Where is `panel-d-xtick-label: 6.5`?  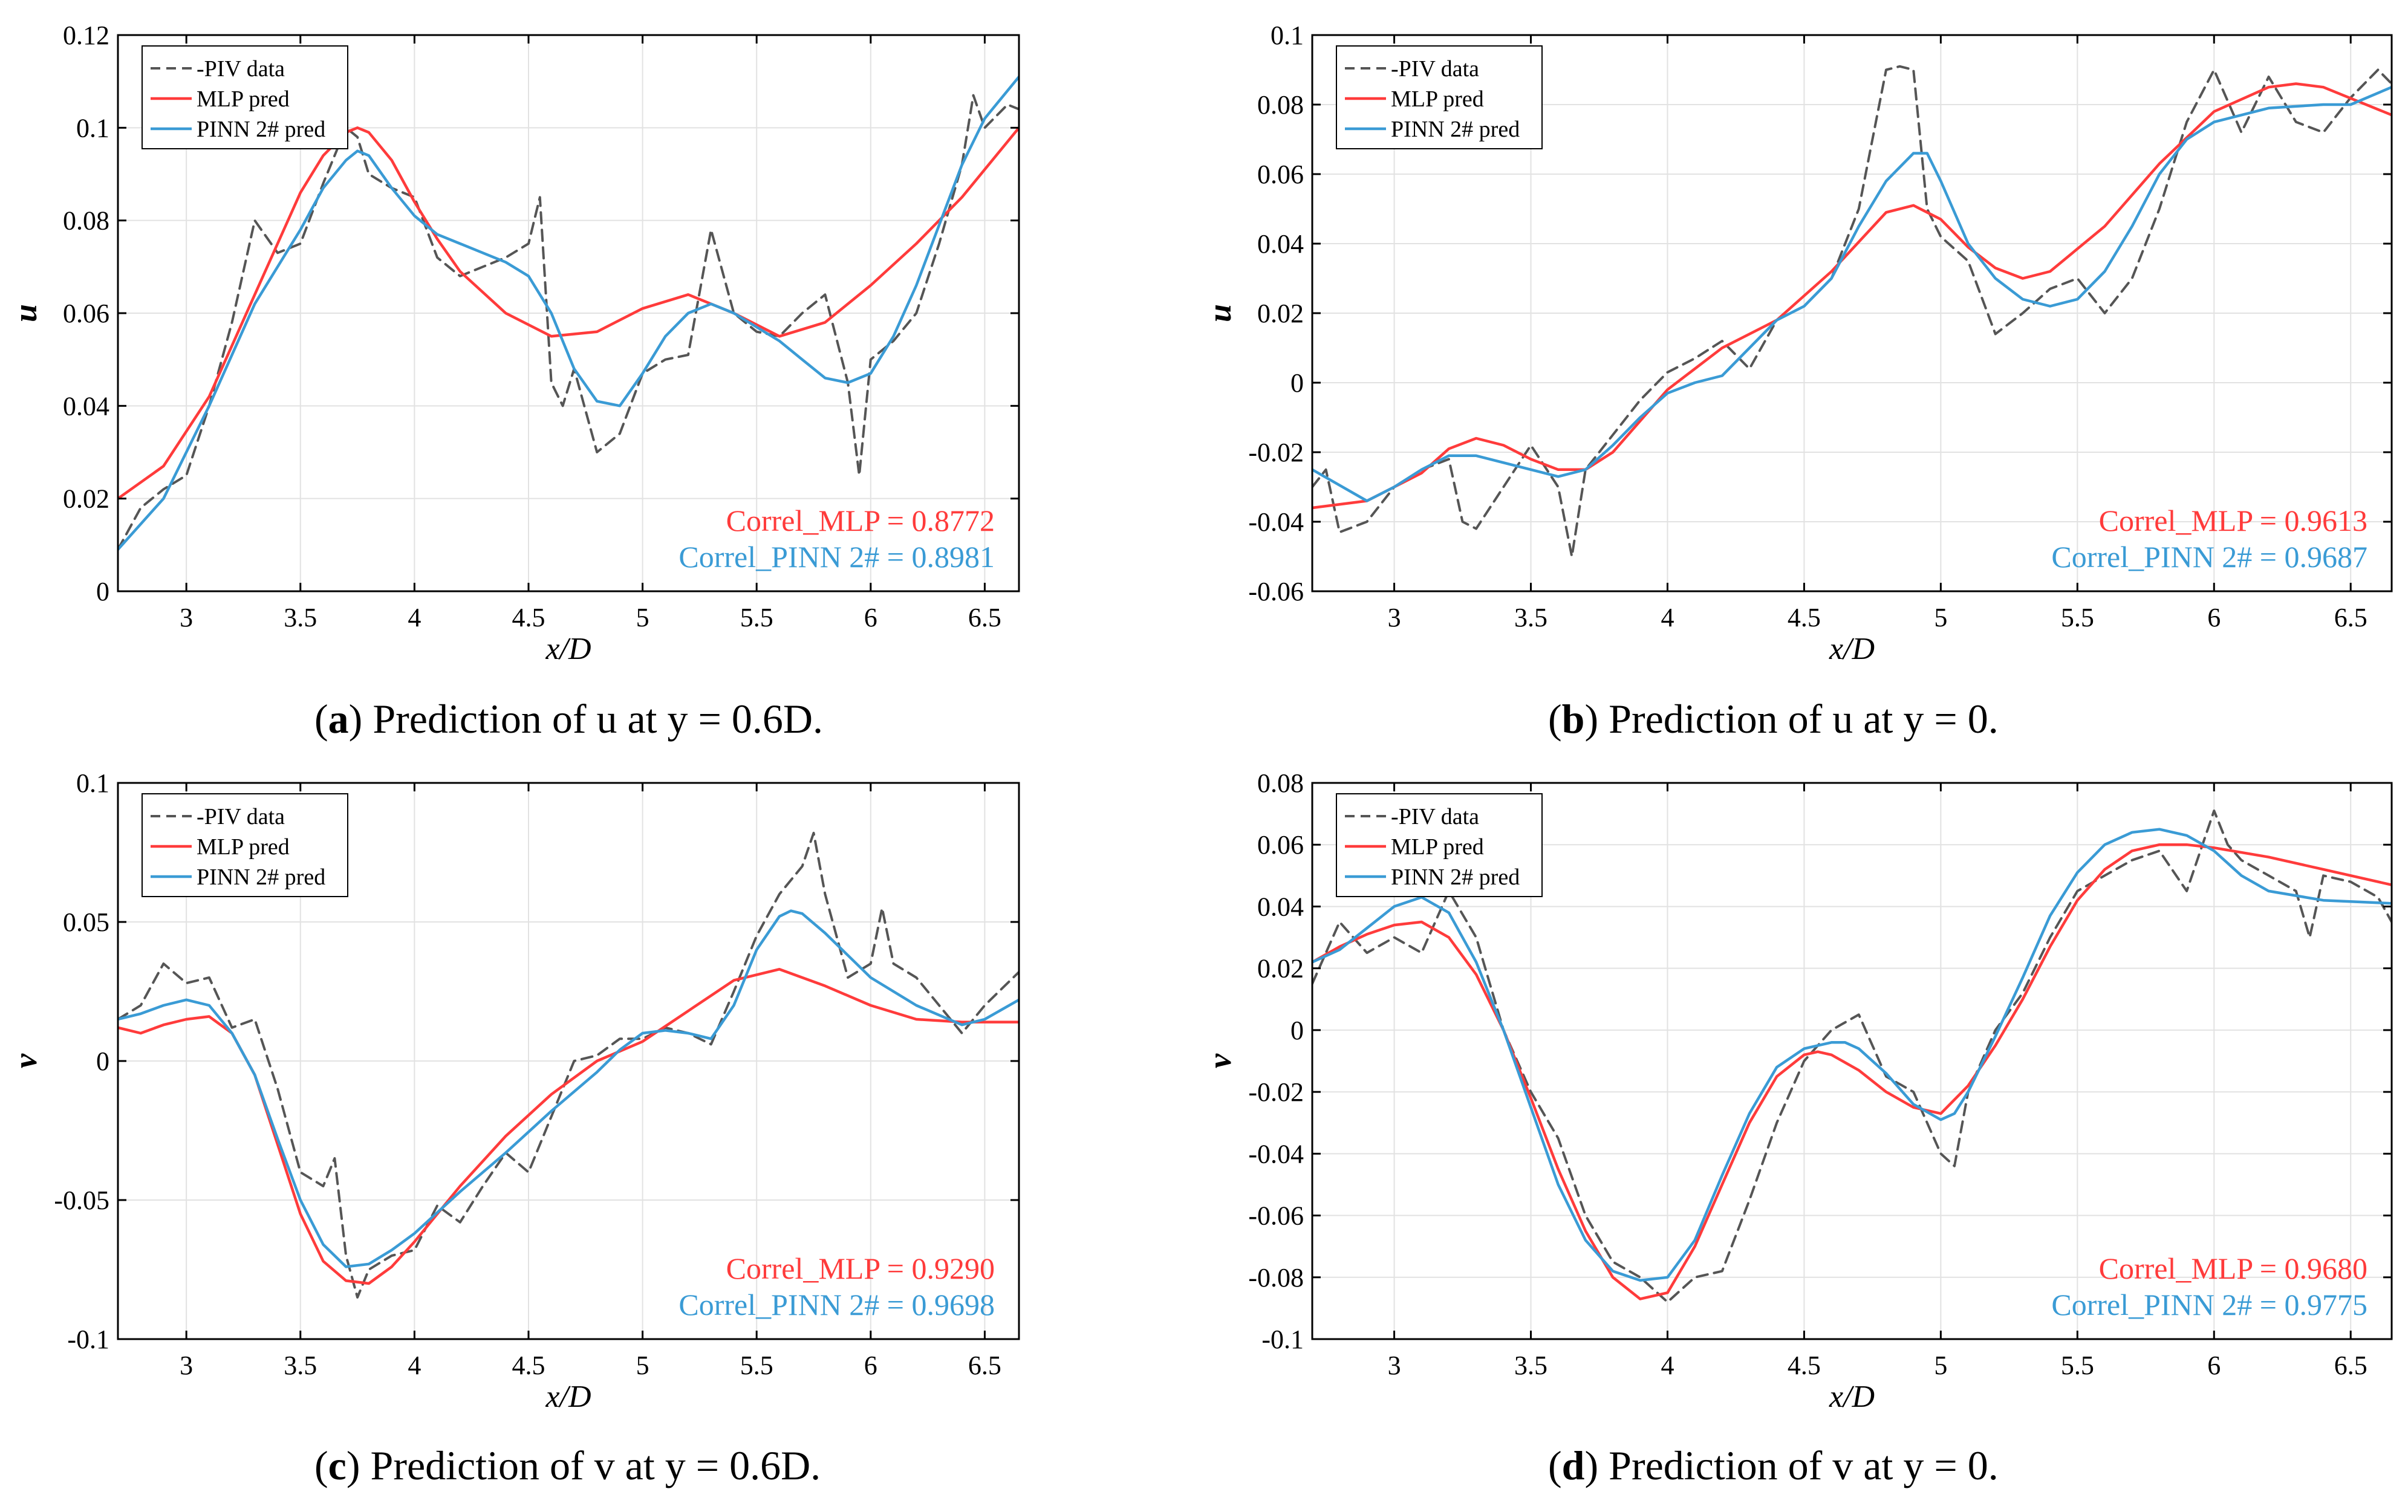 panel-d-xtick-label: 6.5 is located at coordinates (2350, 1365).